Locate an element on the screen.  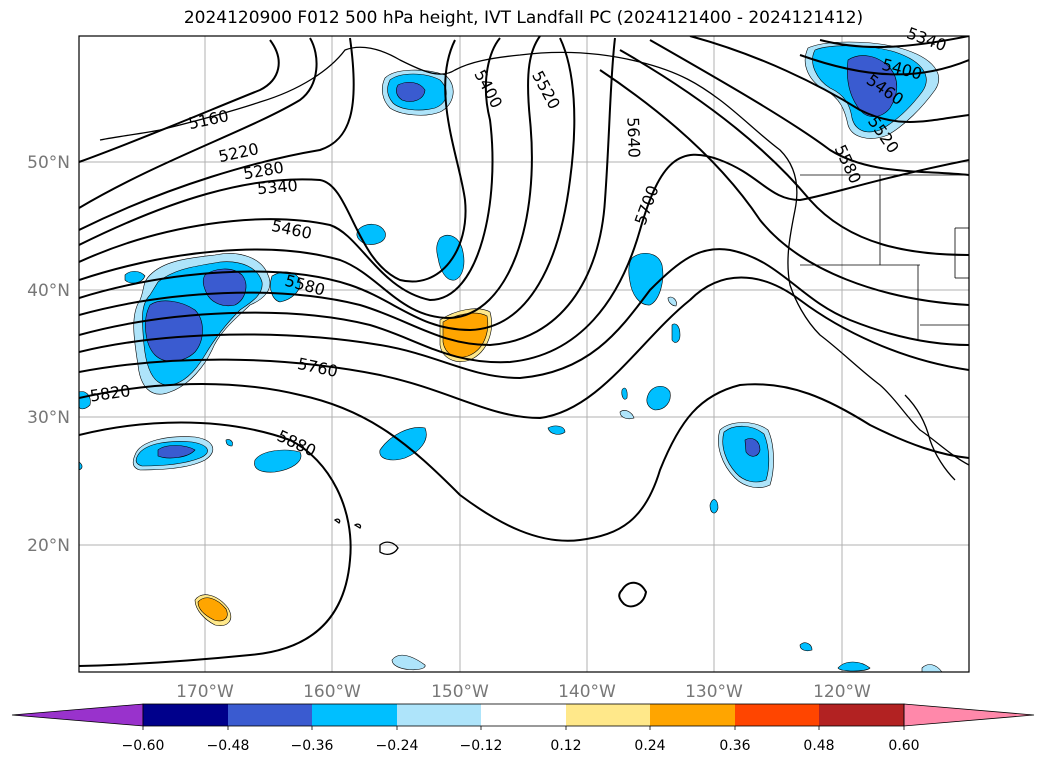
latitude-label: 40°N is located at coordinates (48, 291).